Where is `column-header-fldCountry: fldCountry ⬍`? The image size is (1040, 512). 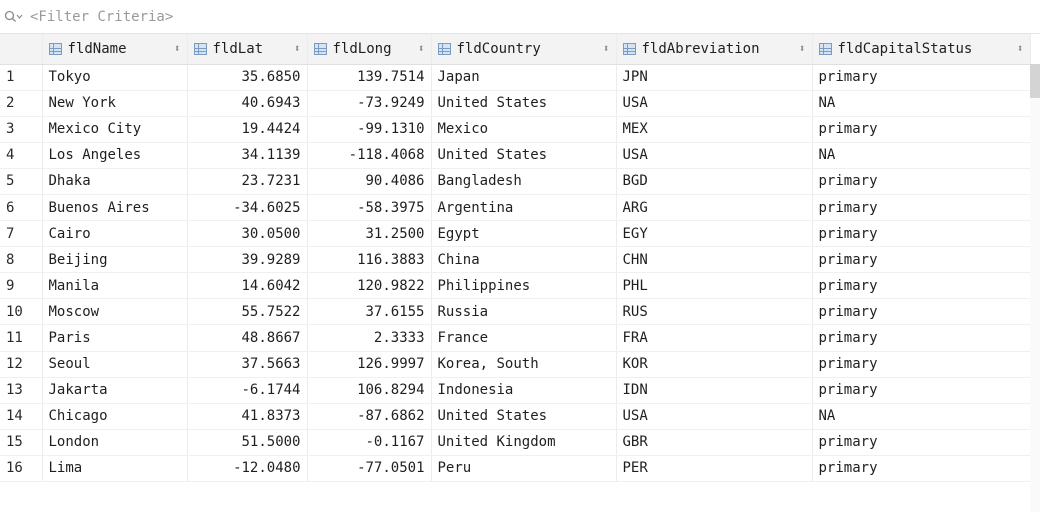 column-header-fldCountry: fldCountry ⬍ is located at coordinates (524, 49).